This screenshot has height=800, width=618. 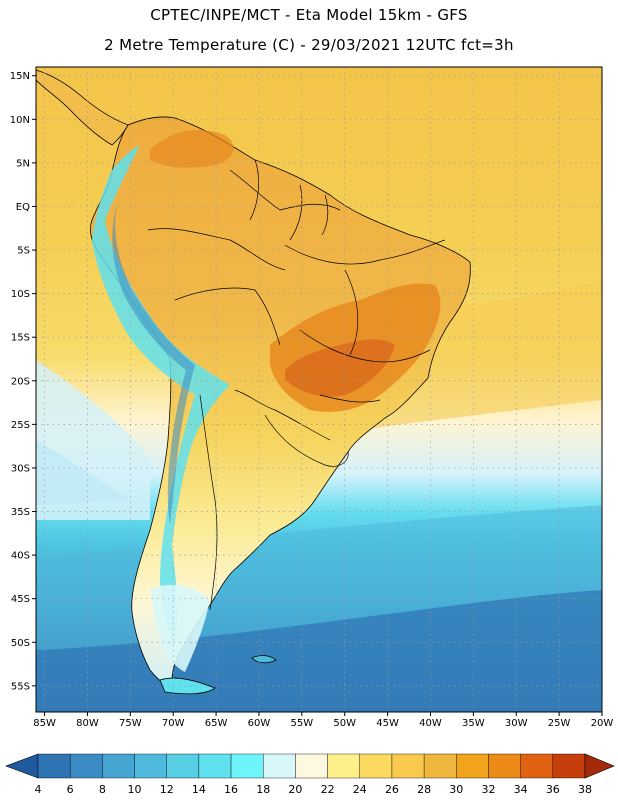 I want to click on colorbar-label: 24, so click(x=359, y=789).